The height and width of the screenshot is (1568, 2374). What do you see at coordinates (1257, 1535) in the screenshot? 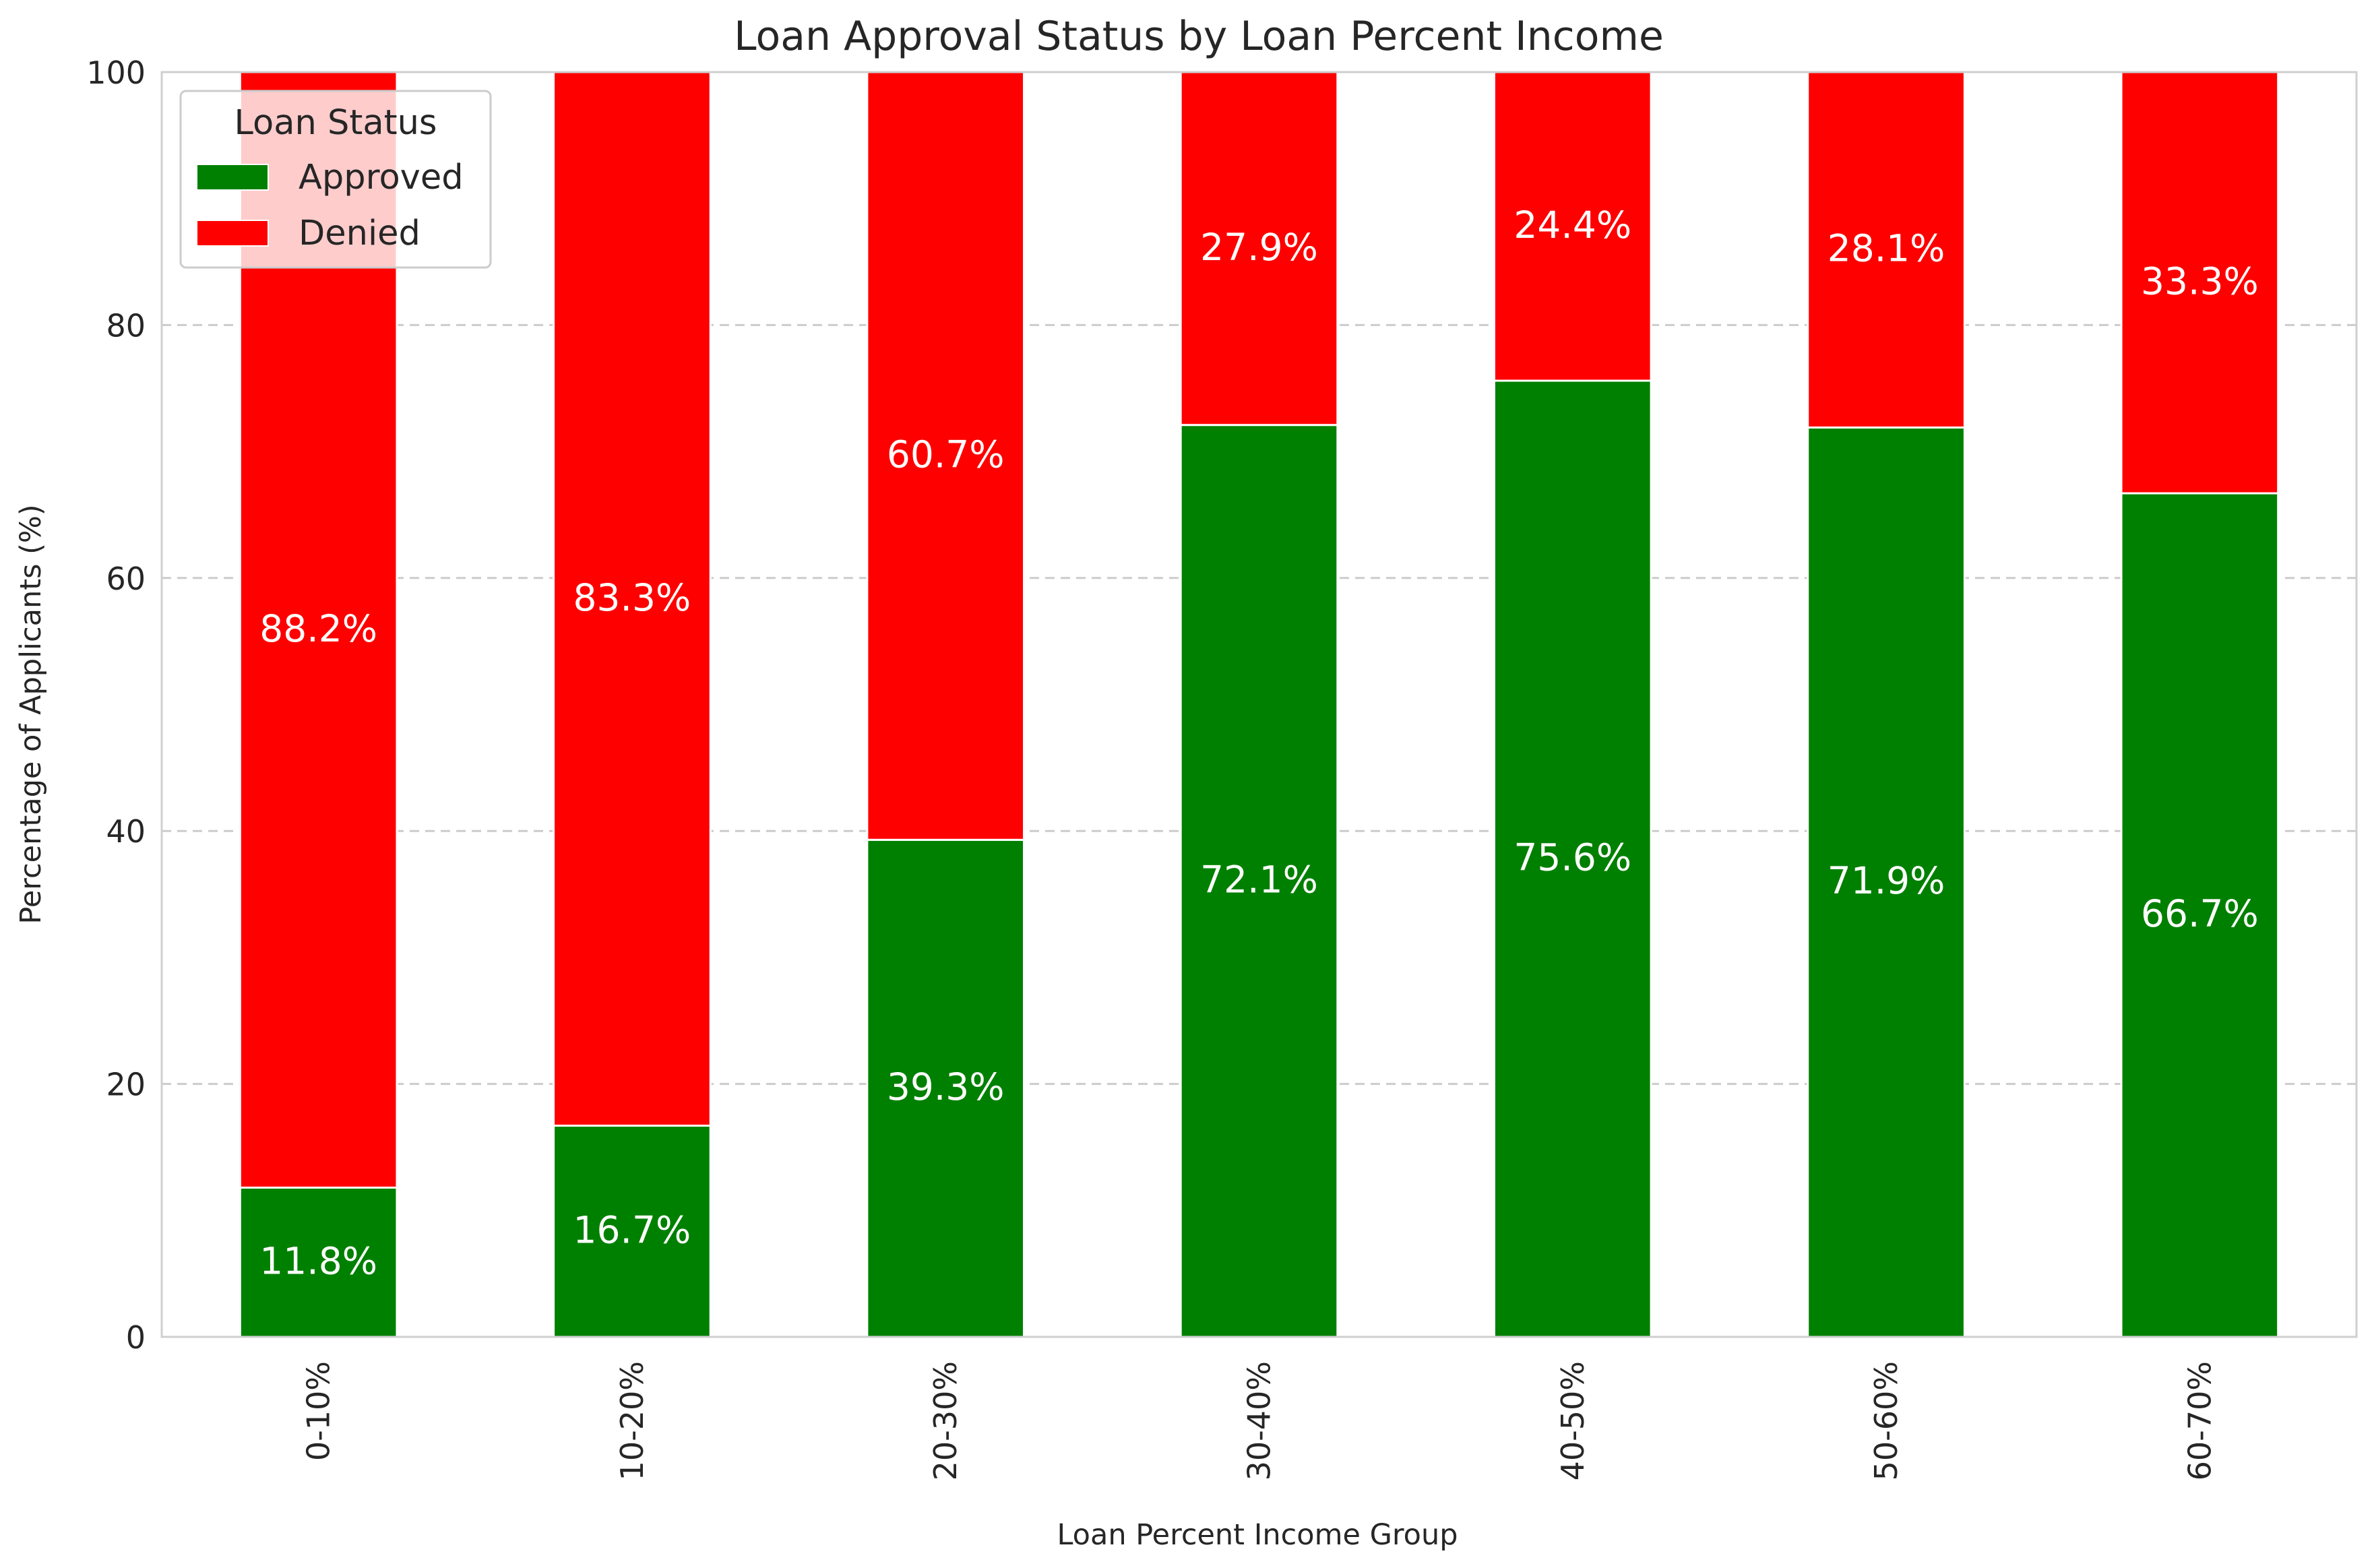
I see `x-axis-label: Loan Percent Income Group` at bounding box center [1257, 1535].